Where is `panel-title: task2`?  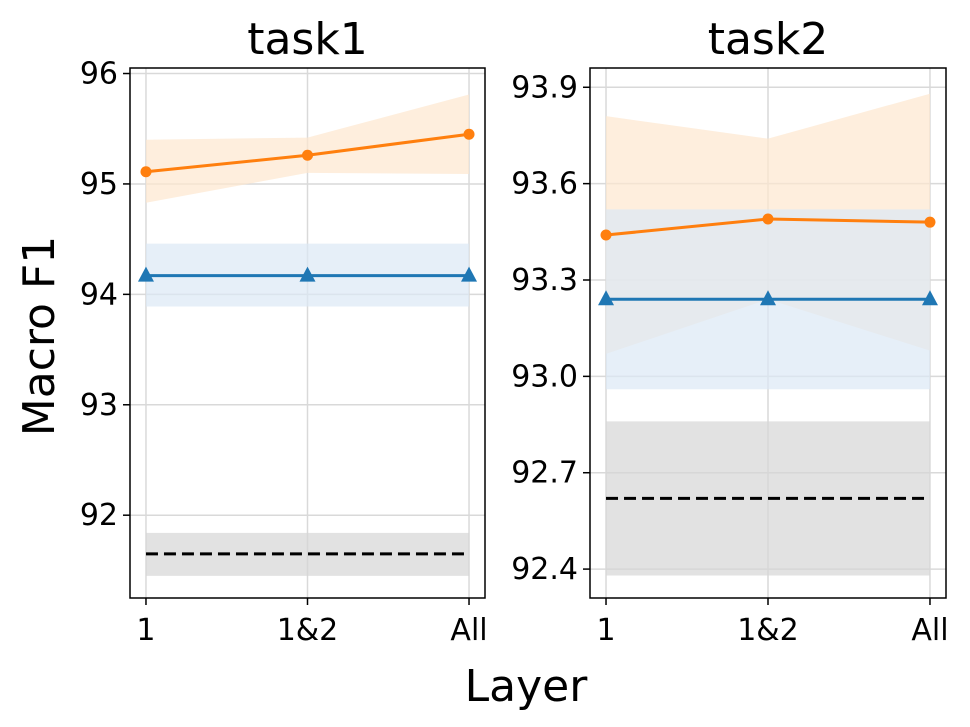
panel-title: task2 is located at coordinates (768, 39).